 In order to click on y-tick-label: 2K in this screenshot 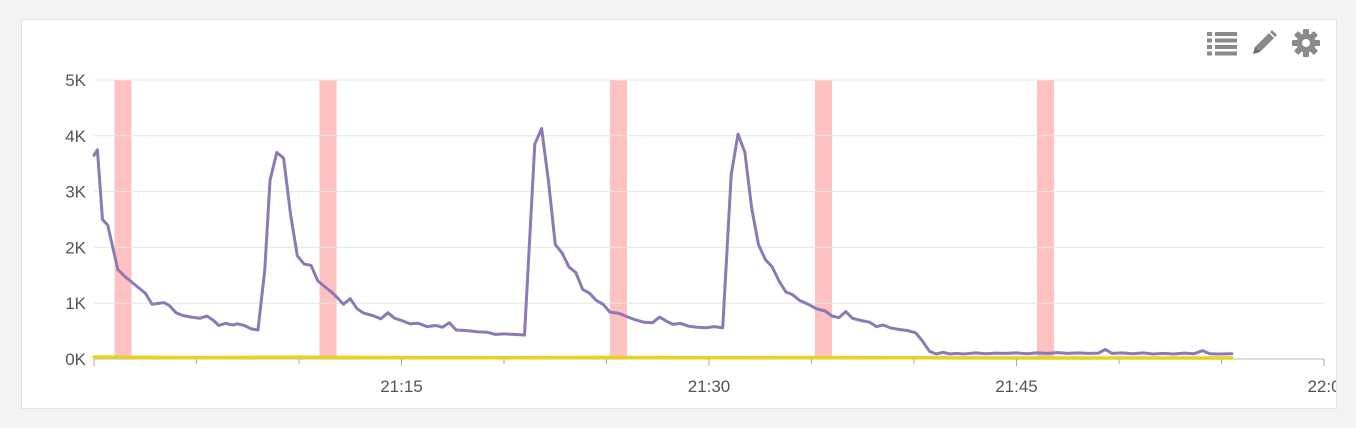, I will do `click(75, 247)`.